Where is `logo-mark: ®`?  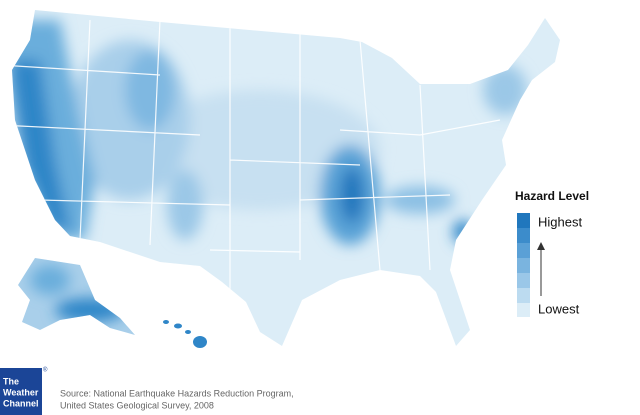
logo-mark: ® is located at coordinates (45, 370).